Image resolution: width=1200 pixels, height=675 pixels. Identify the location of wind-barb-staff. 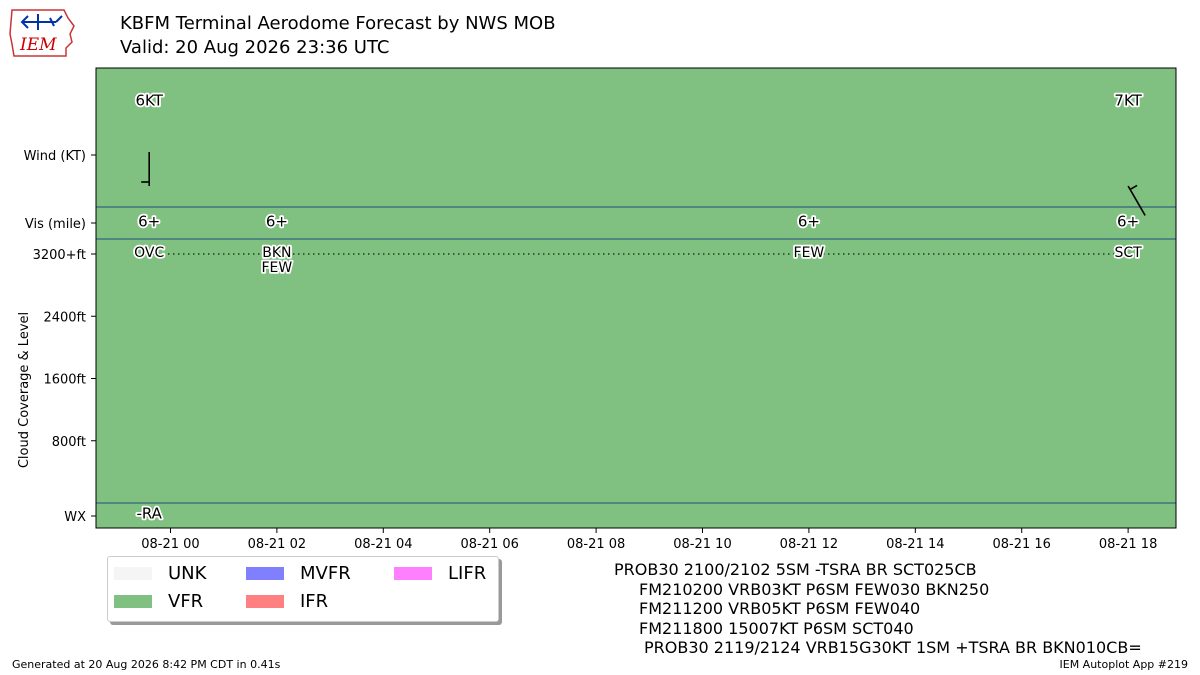
(1136, 200).